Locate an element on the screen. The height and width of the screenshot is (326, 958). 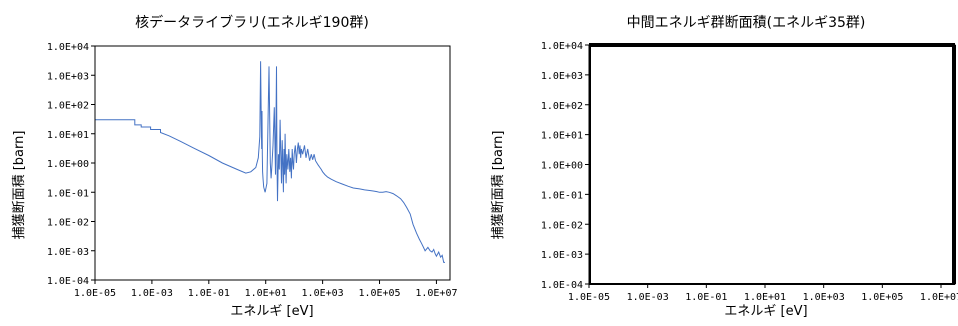
chart-right-ylabel: 捕獲断面積 [barn] is located at coordinates (498, 185).